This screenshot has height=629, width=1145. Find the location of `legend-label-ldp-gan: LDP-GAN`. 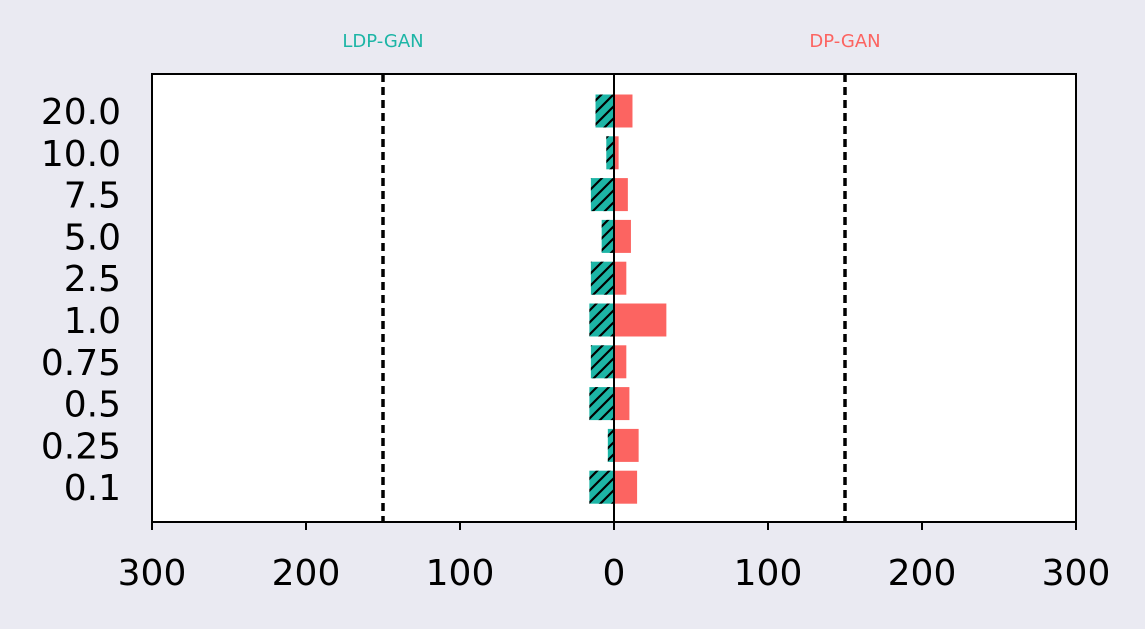

legend-label-ldp-gan: LDP-GAN is located at coordinates (382, 41).